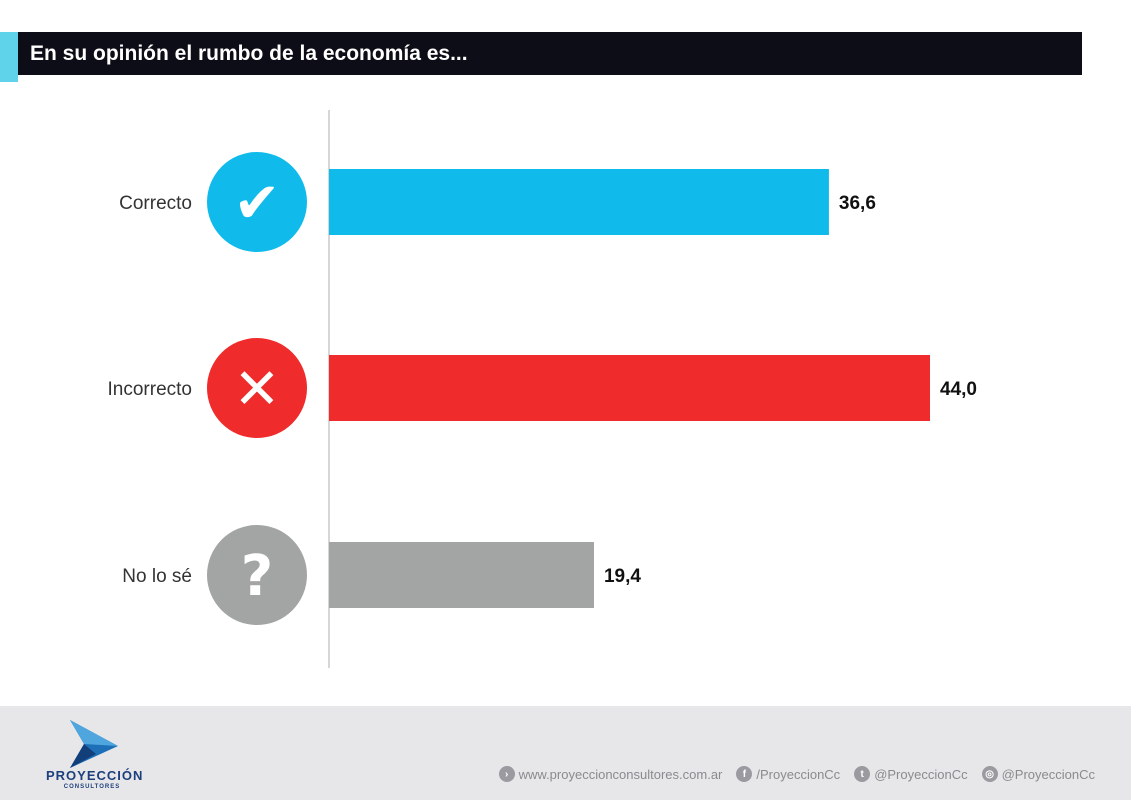  Describe the element at coordinates (150, 389) in the screenshot. I see `category-label: Incorrecto` at that location.